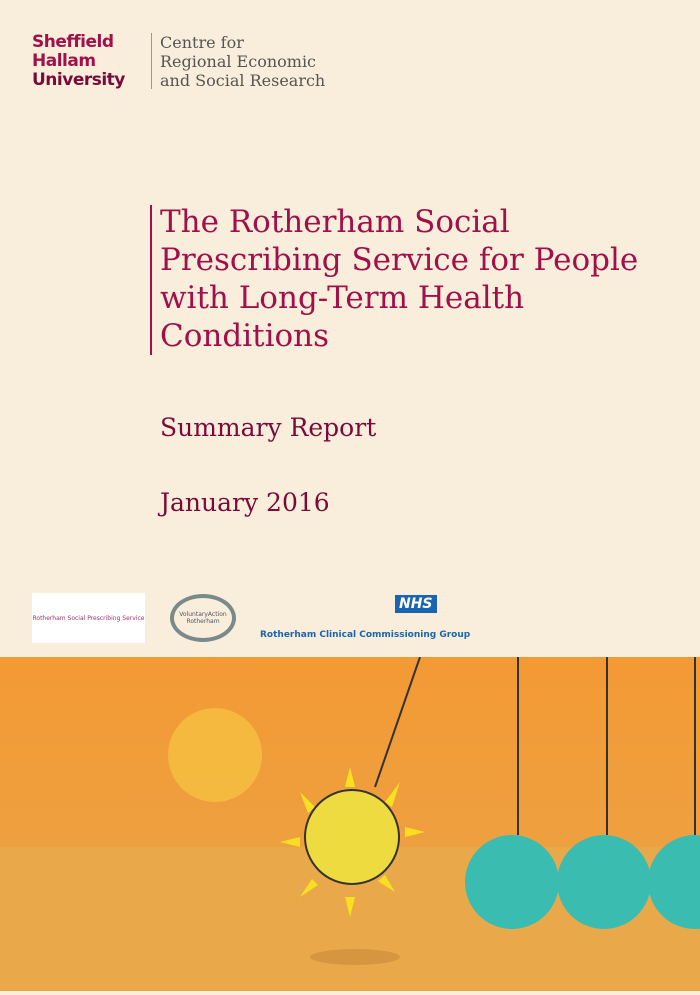 The image size is (700, 995). What do you see at coordinates (268, 427) in the screenshot?
I see `report-subtitle: Summary Report` at bounding box center [268, 427].